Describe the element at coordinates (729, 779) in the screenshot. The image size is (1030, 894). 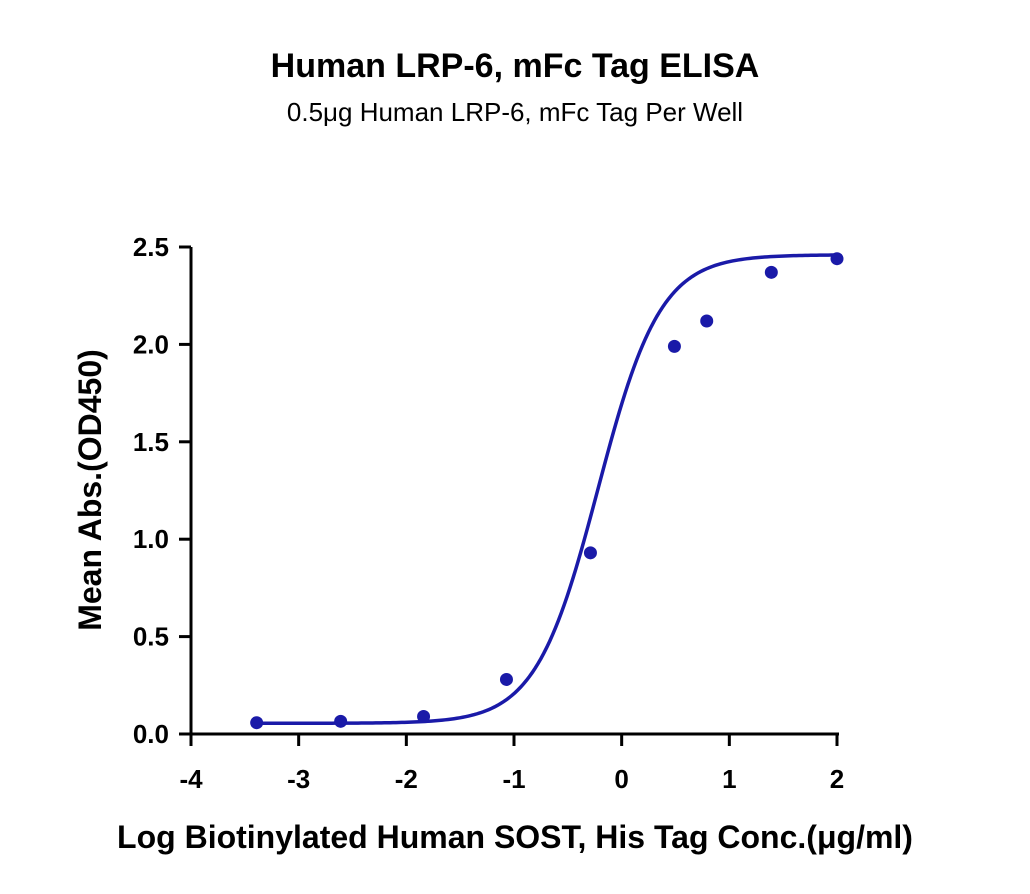
I see `x-tick-label: 1` at that location.